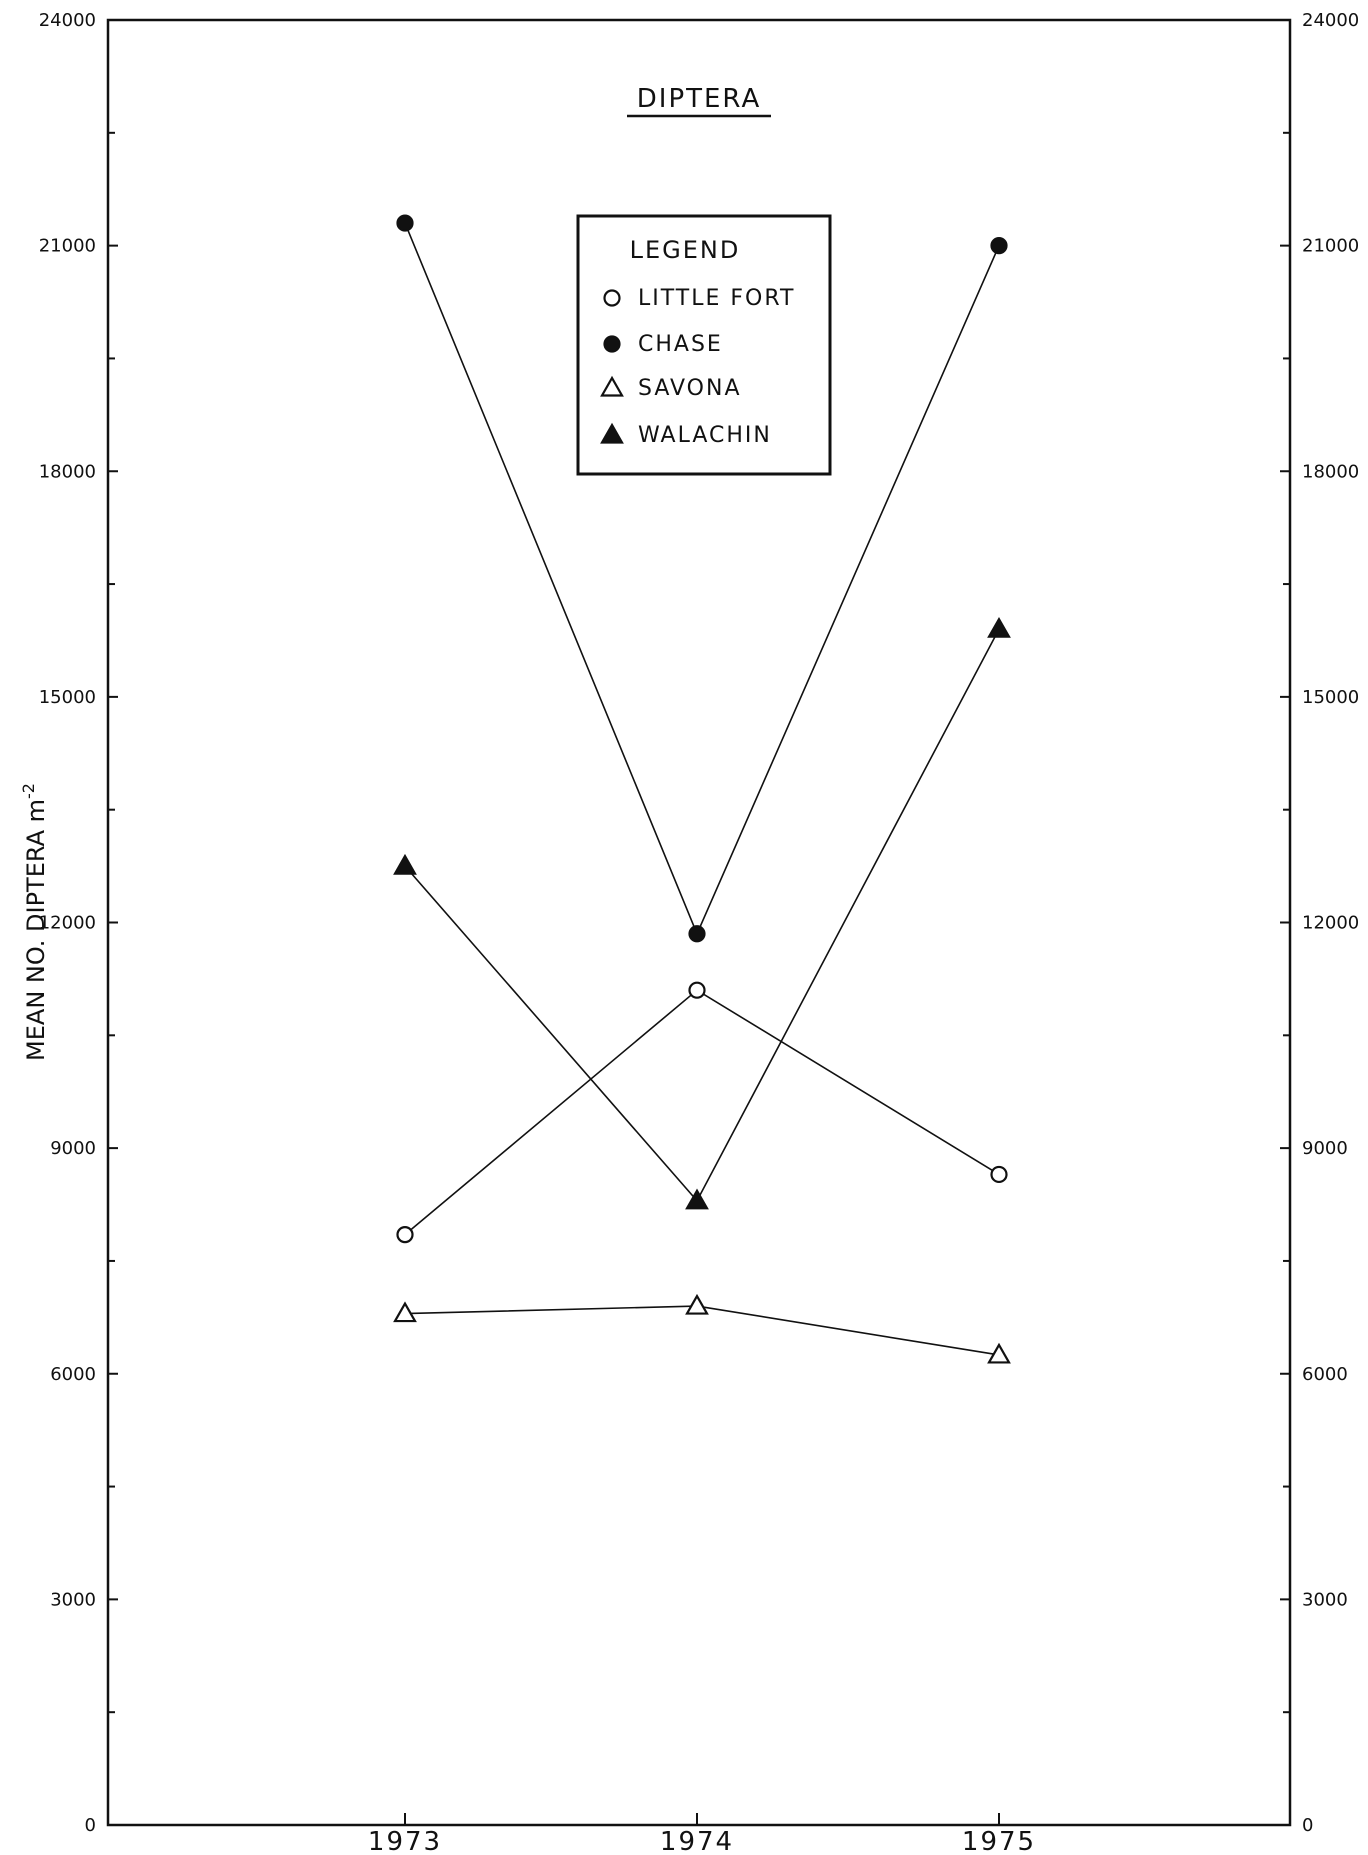 This screenshot has height=1855, width=1368. Describe the element at coordinates (67, 923) in the screenshot. I see `y-tick-label-left: 12000` at that location.